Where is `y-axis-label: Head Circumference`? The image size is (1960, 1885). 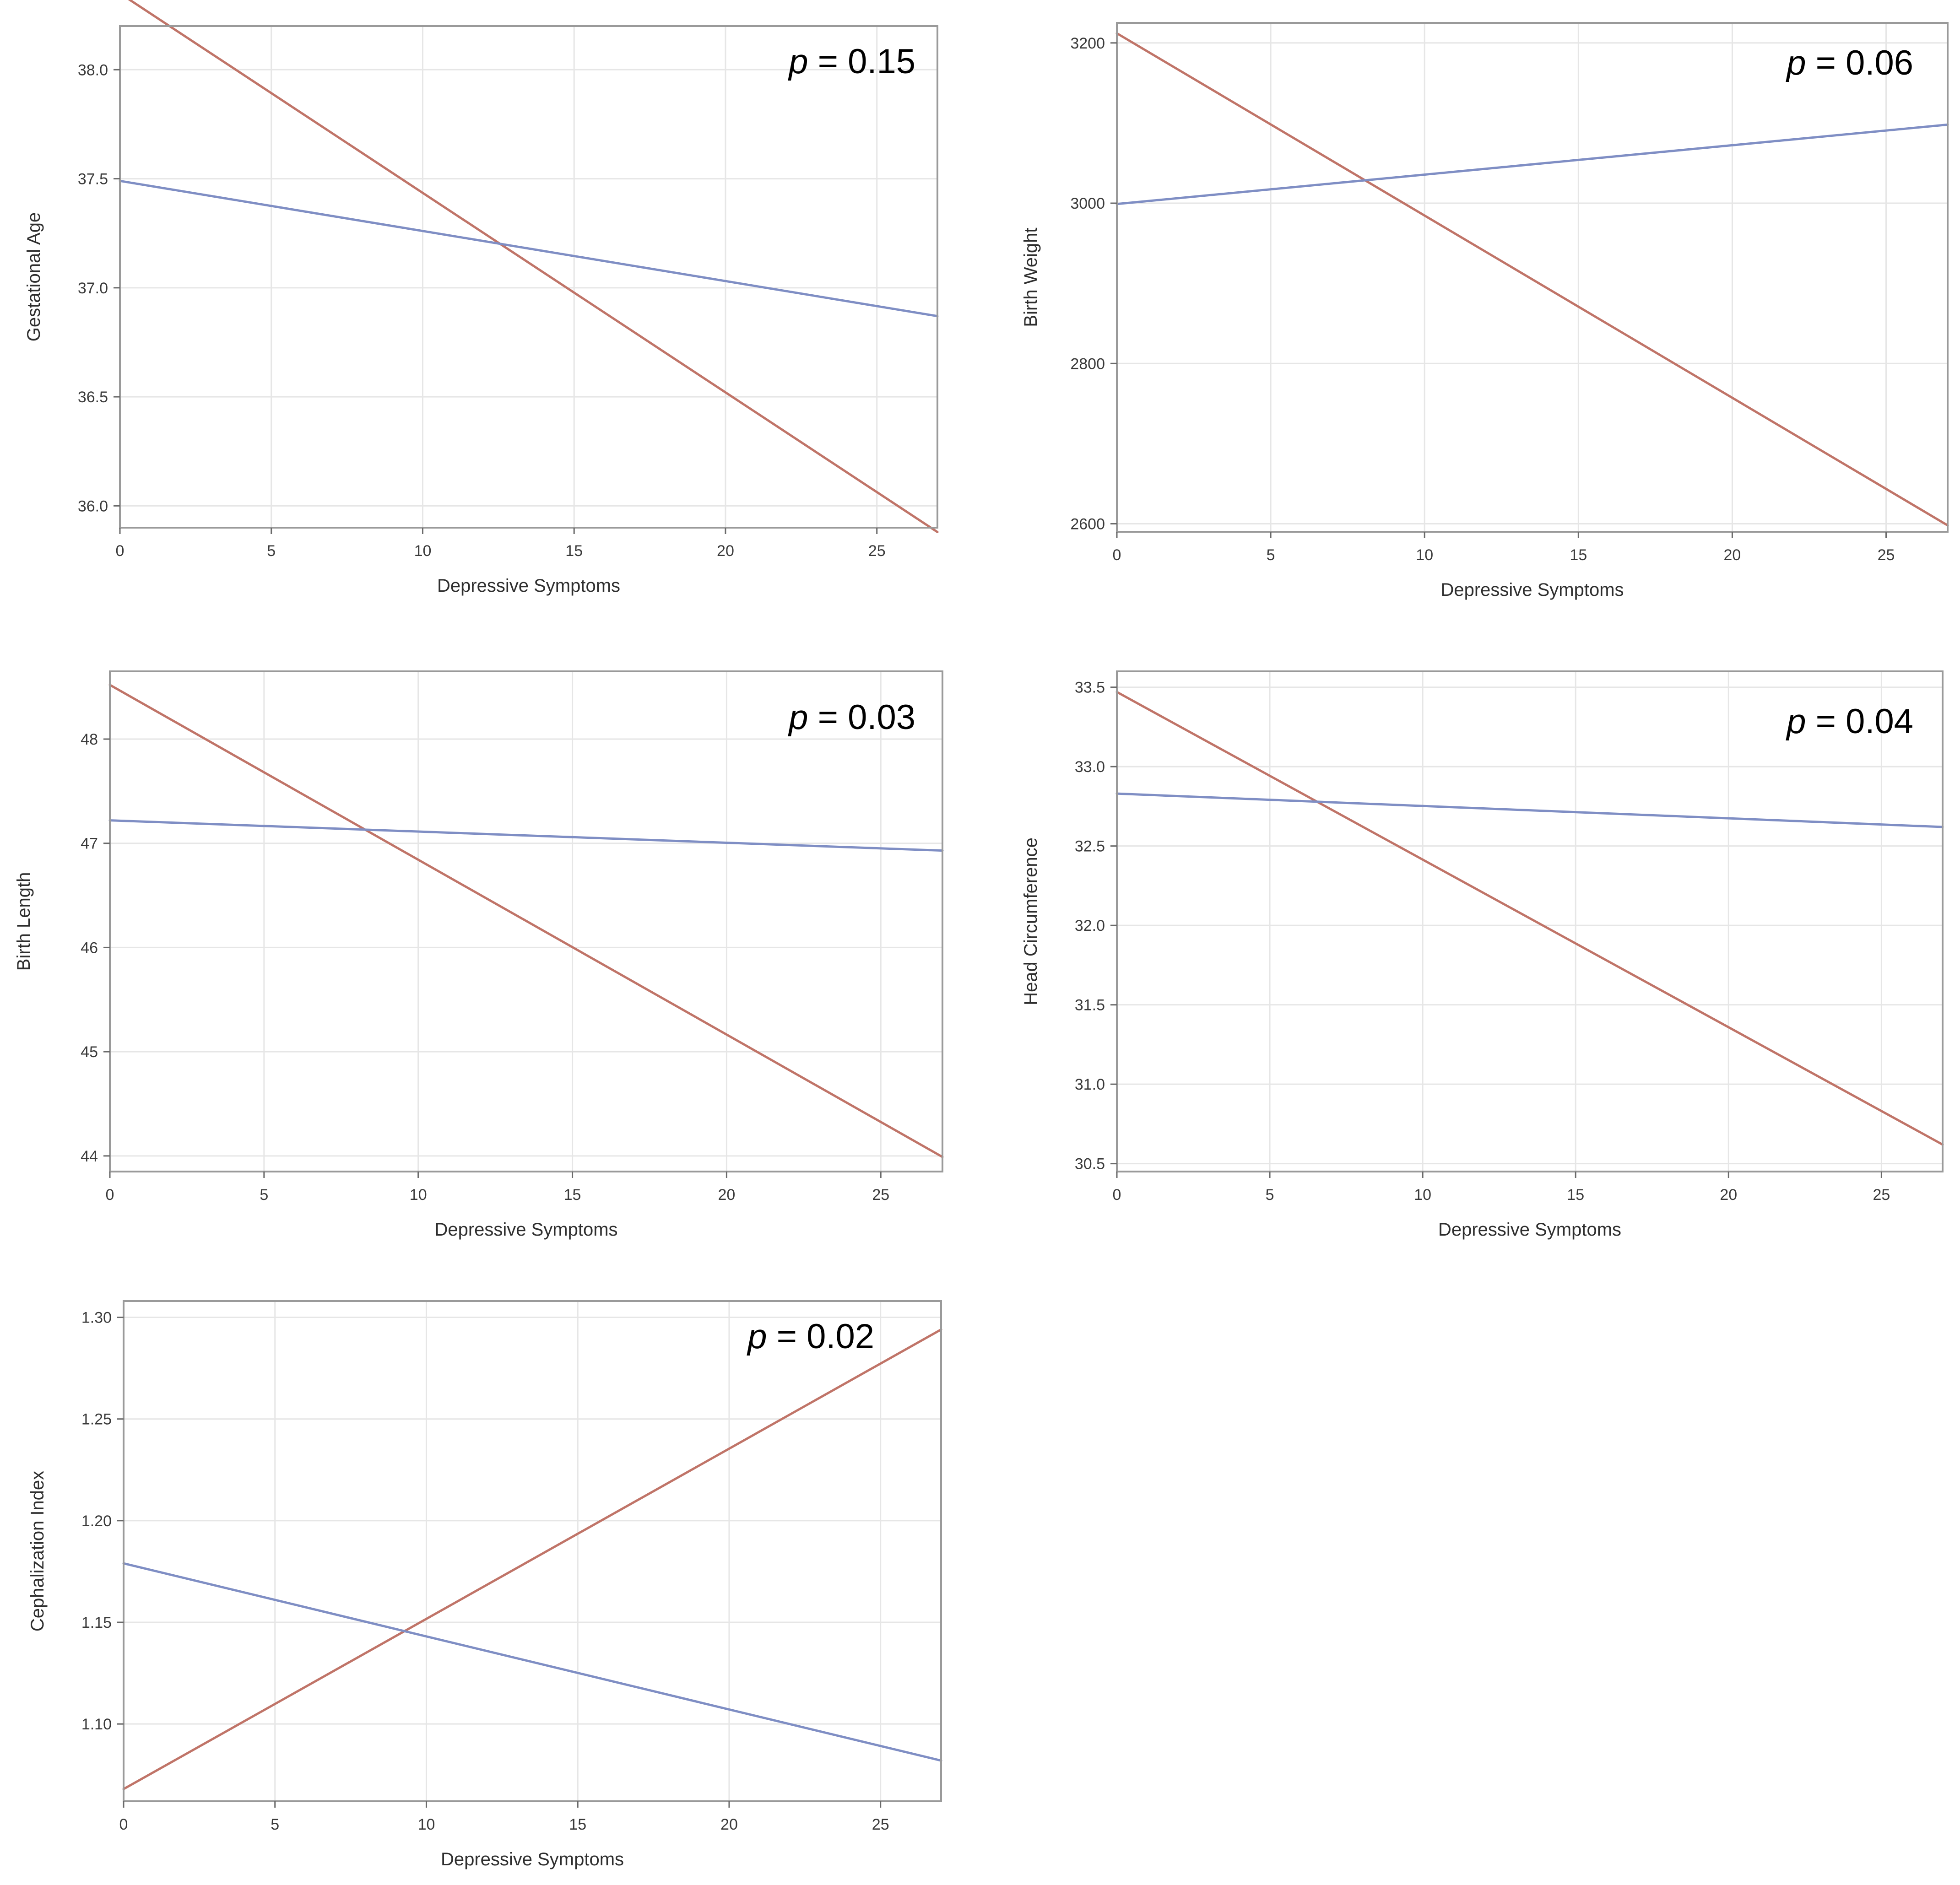
y-axis-label: Head Circumference is located at coordinates (1031, 921).